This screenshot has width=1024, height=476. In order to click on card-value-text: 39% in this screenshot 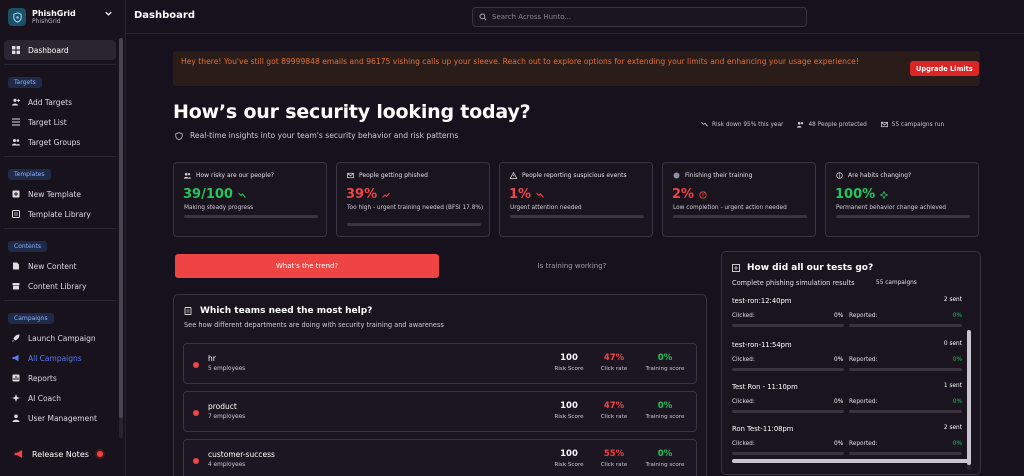, I will do `click(362, 194)`.